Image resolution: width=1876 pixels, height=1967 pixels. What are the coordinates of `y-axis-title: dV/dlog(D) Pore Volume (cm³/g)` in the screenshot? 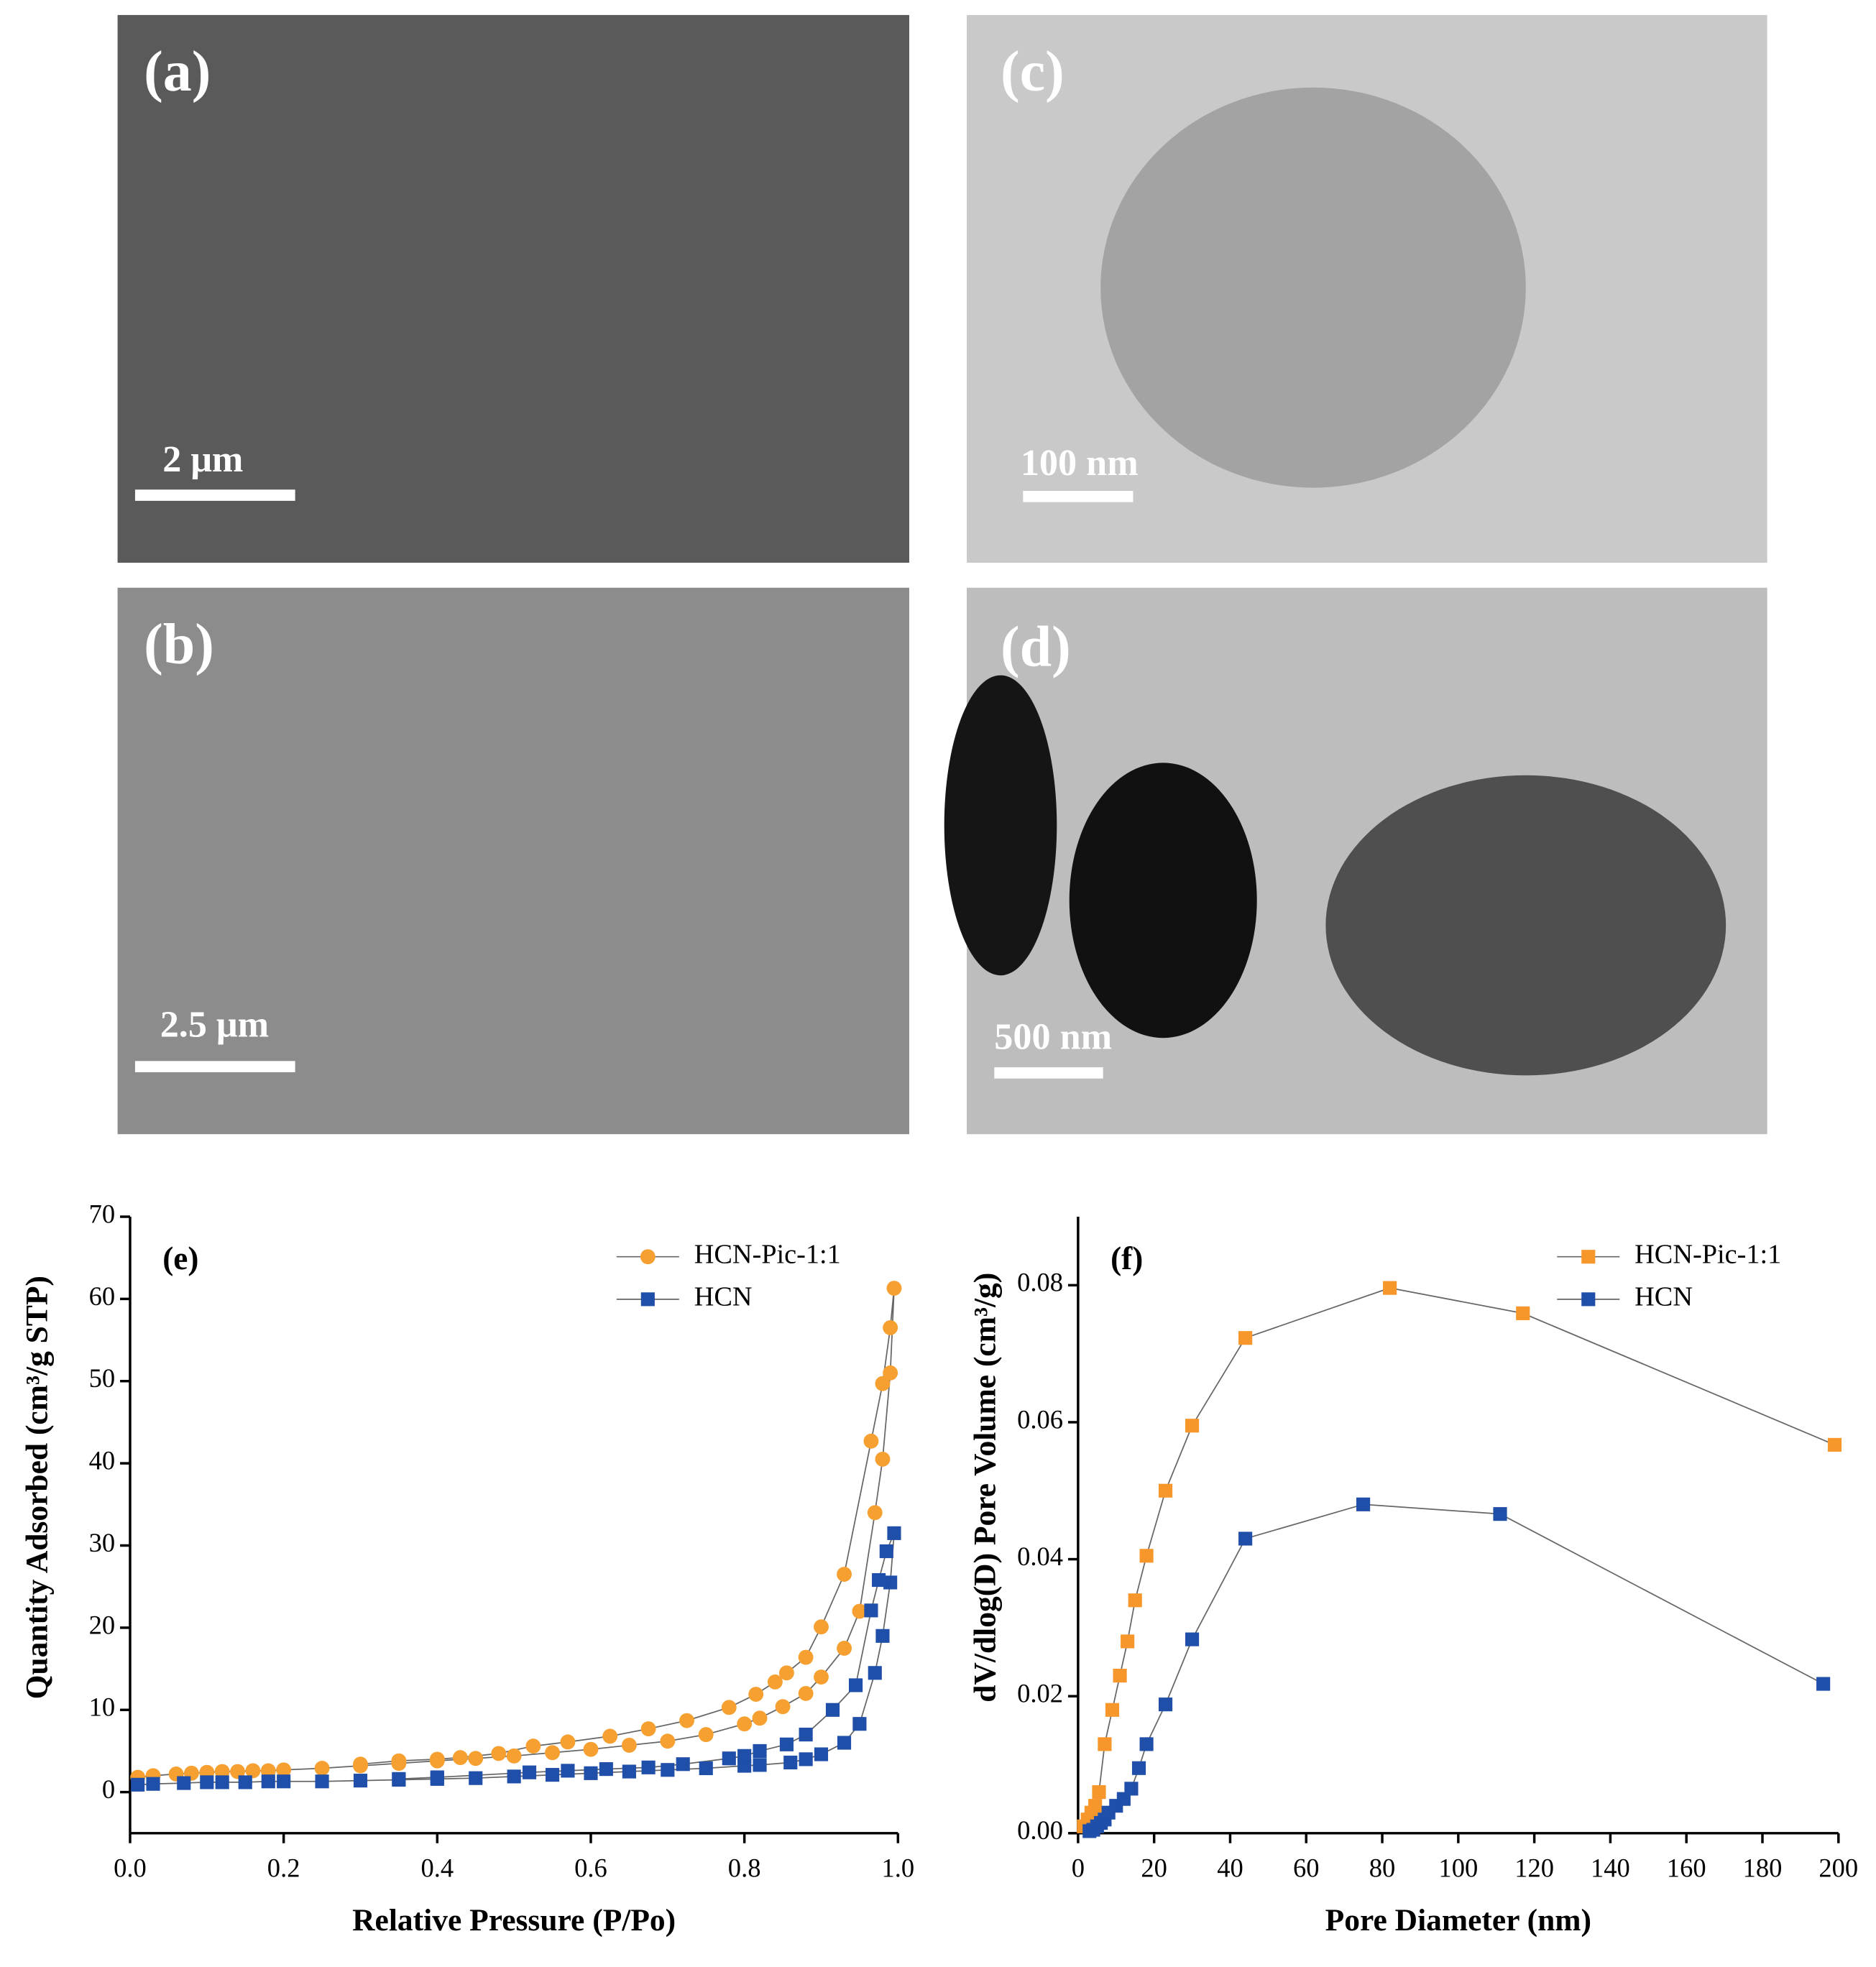 It's located at (985, 1488).